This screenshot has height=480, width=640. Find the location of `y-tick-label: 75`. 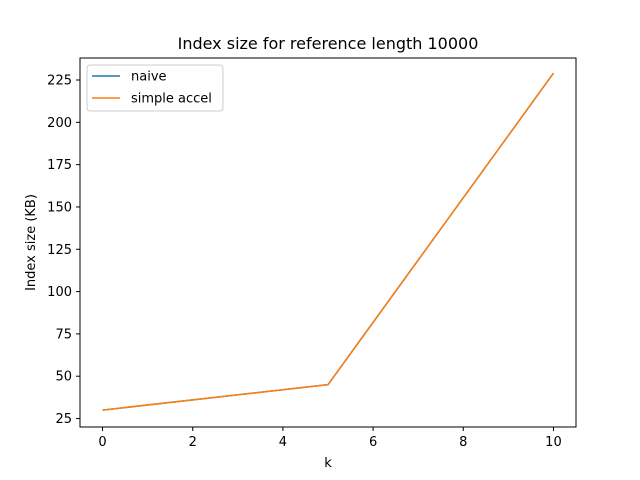

y-tick-label: 75 is located at coordinates (63, 334).